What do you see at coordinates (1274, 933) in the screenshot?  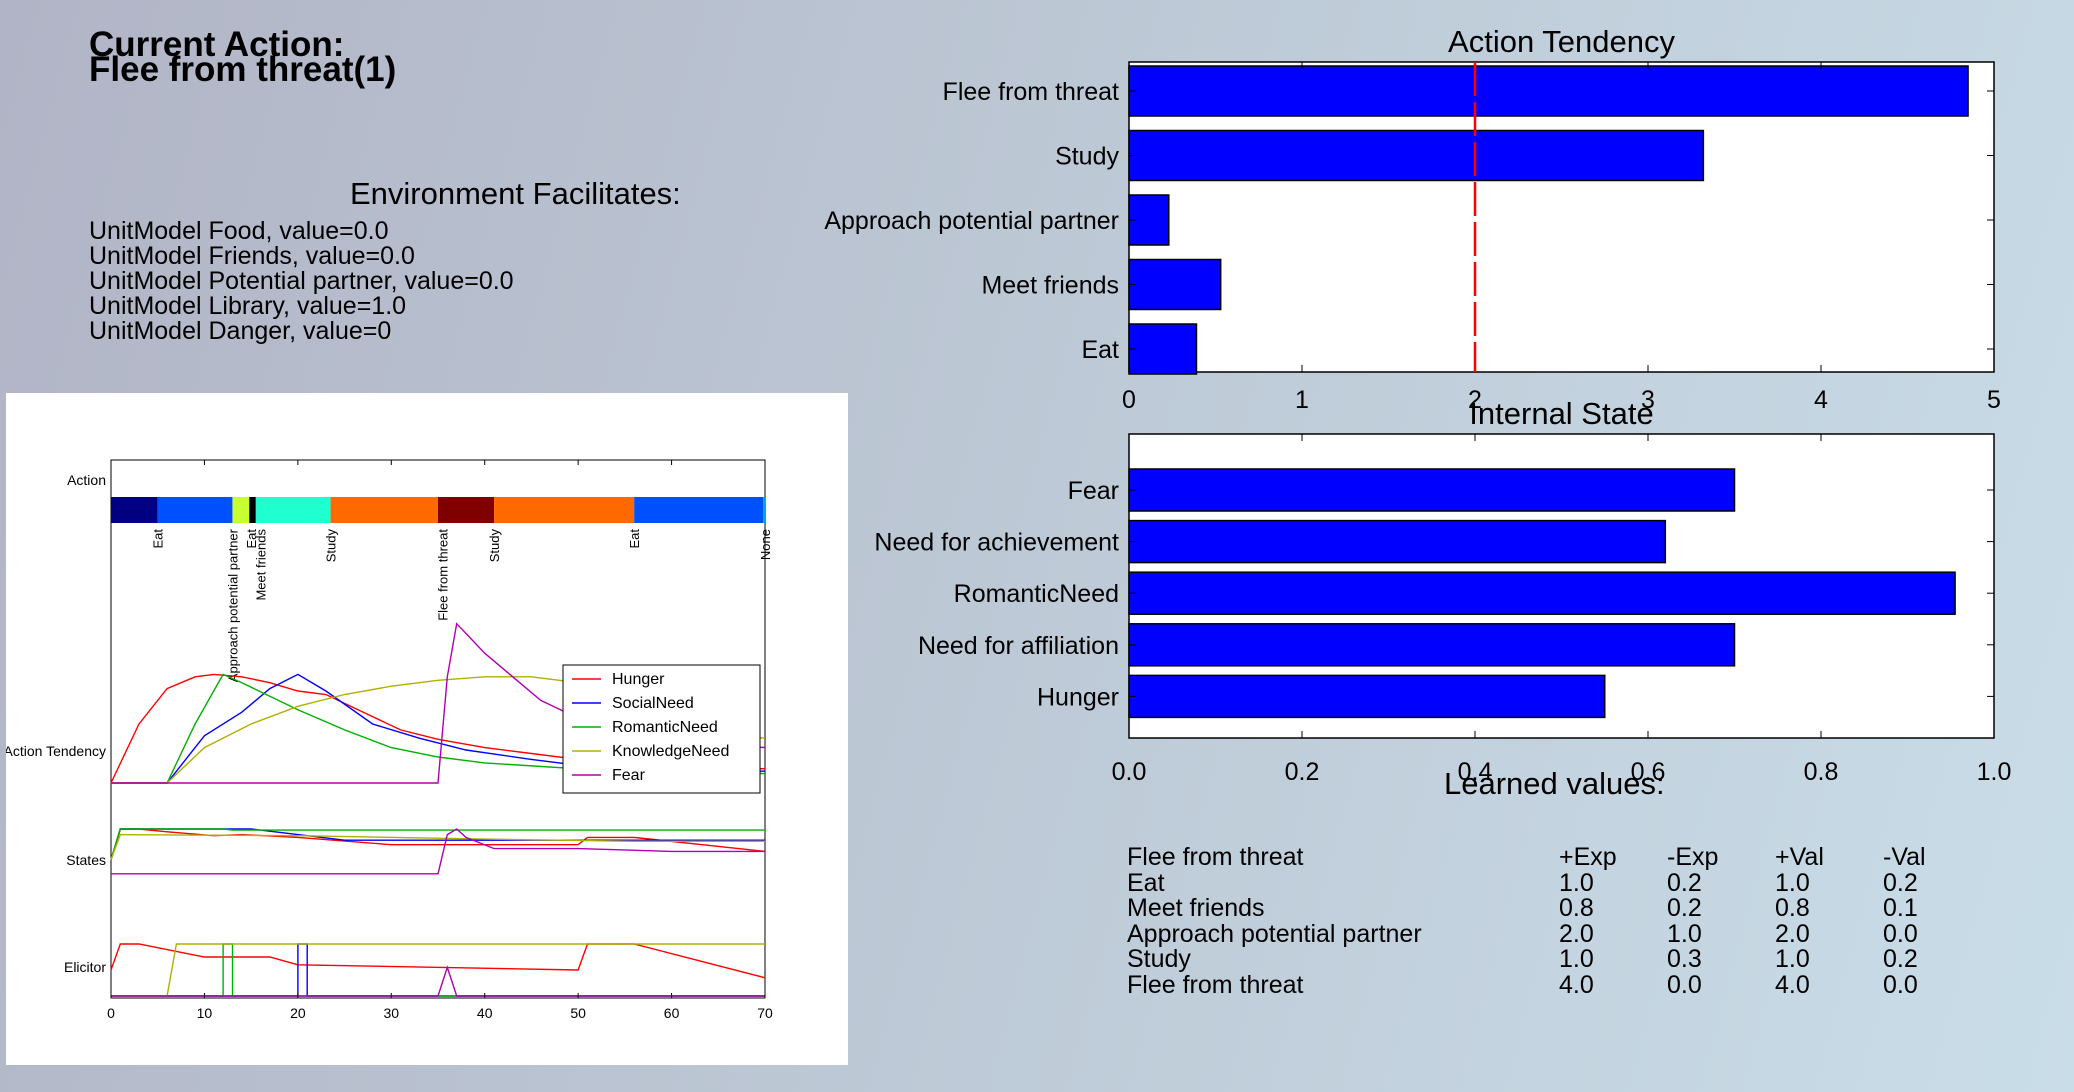 I see `learned-values-action: Approach potential partner` at bounding box center [1274, 933].